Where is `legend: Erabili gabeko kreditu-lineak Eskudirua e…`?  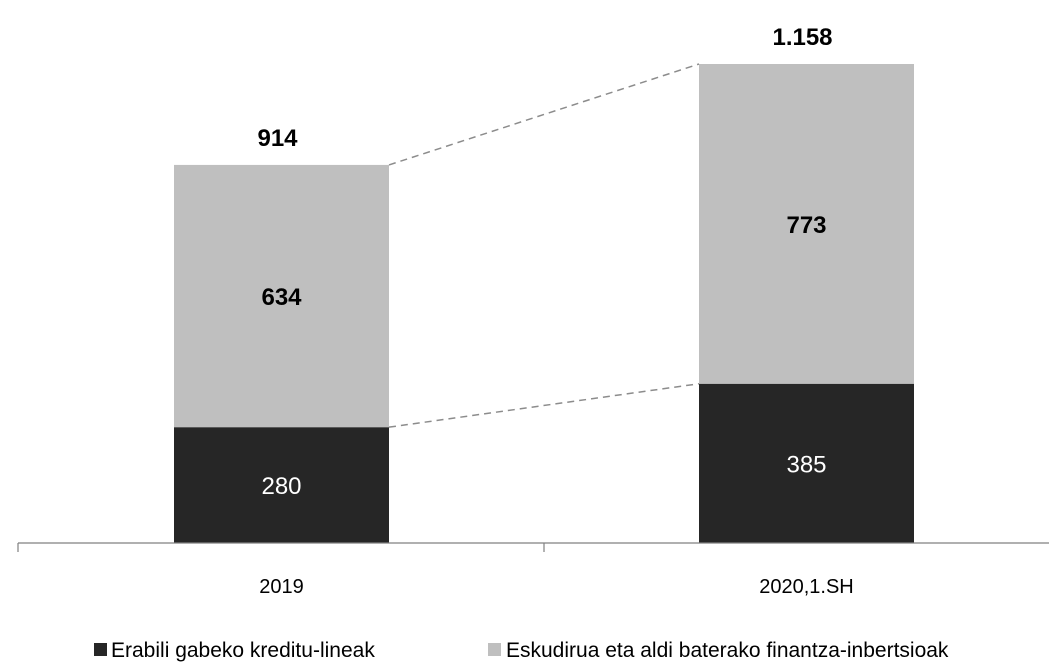
legend: Erabili gabeko kreditu-lineak Eskudirua e… is located at coordinates (521, 650).